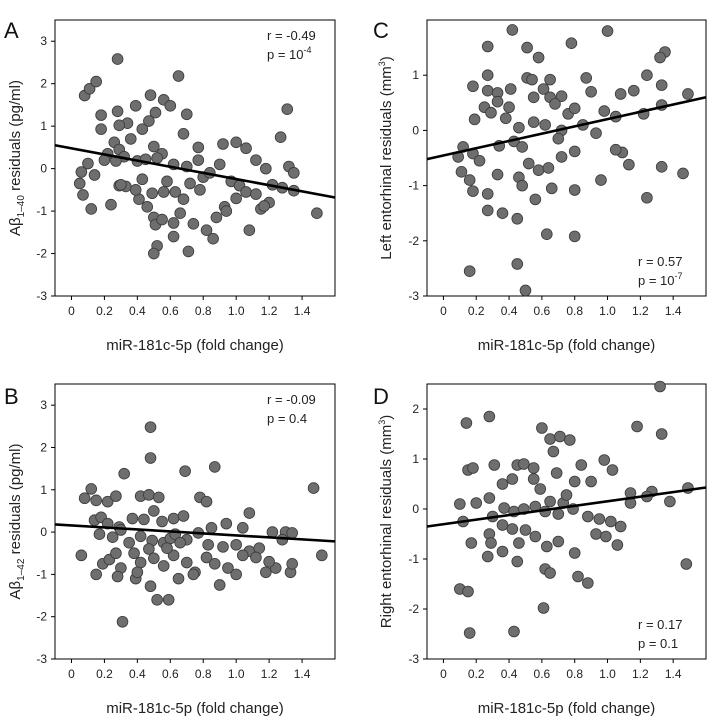 This screenshot has height=716, width=709. I want to click on y-tick-label: -3, so click(413, 296).